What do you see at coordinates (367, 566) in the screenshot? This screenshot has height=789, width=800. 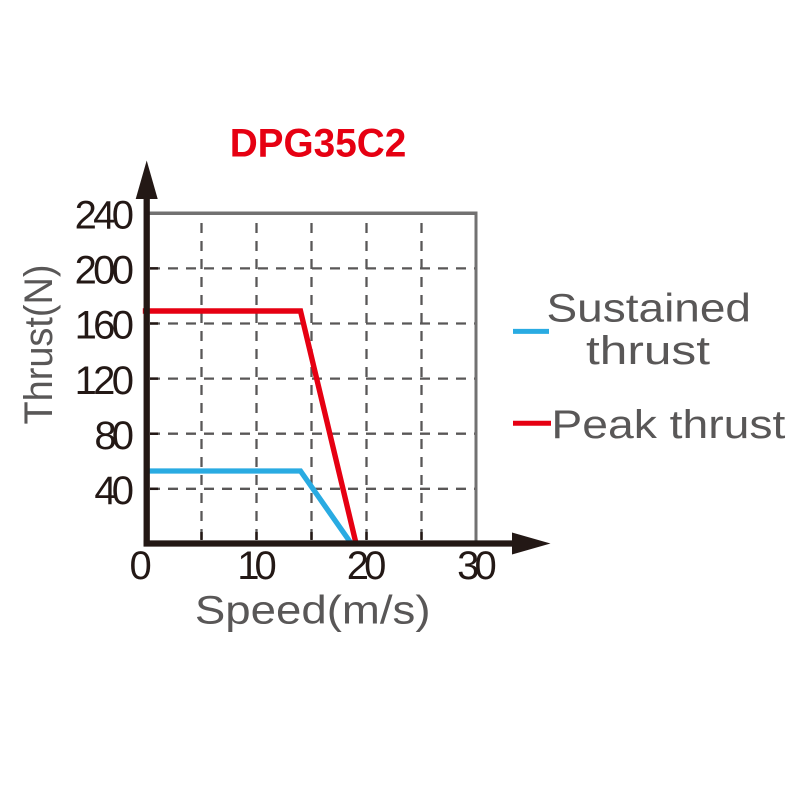 I see `svg-text: 20` at bounding box center [367, 566].